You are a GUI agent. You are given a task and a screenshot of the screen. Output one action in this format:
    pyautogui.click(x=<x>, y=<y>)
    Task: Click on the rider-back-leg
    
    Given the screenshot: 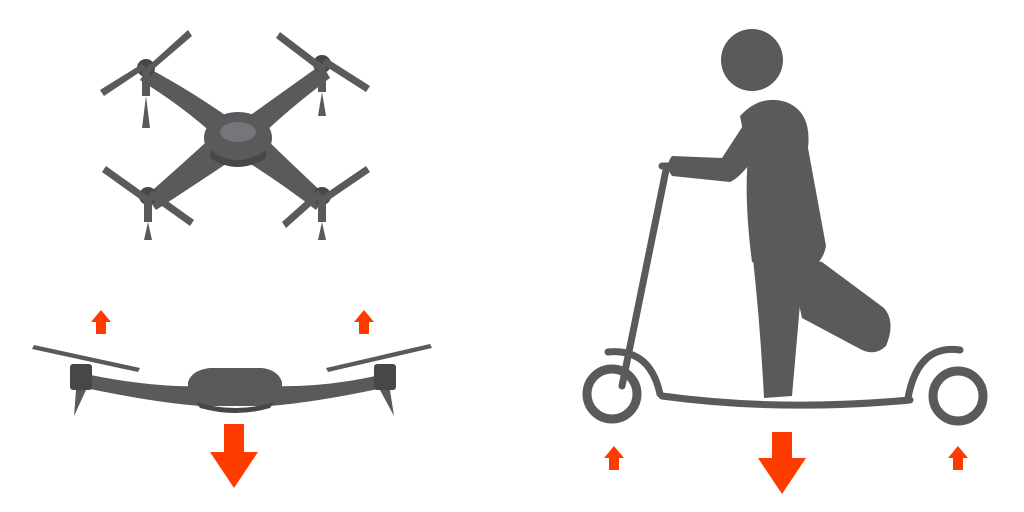 What is the action you would take?
    pyautogui.click(x=839, y=303)
    